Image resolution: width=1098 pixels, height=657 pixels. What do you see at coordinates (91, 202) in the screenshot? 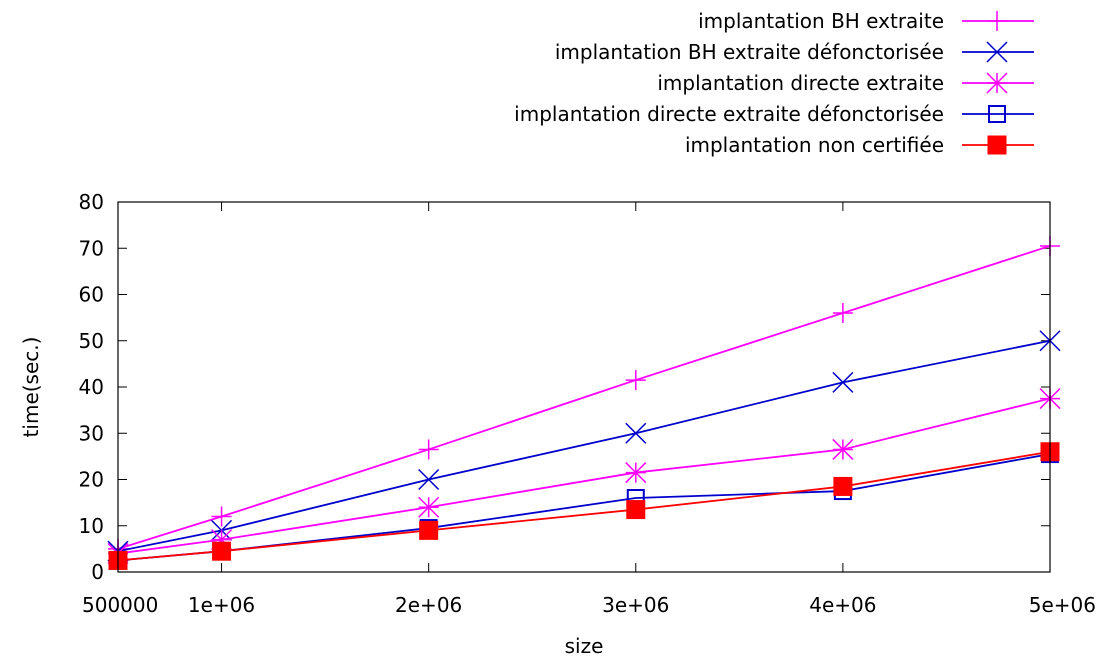
I see `y-tick-label: 80` at bounding box center [91, 202].